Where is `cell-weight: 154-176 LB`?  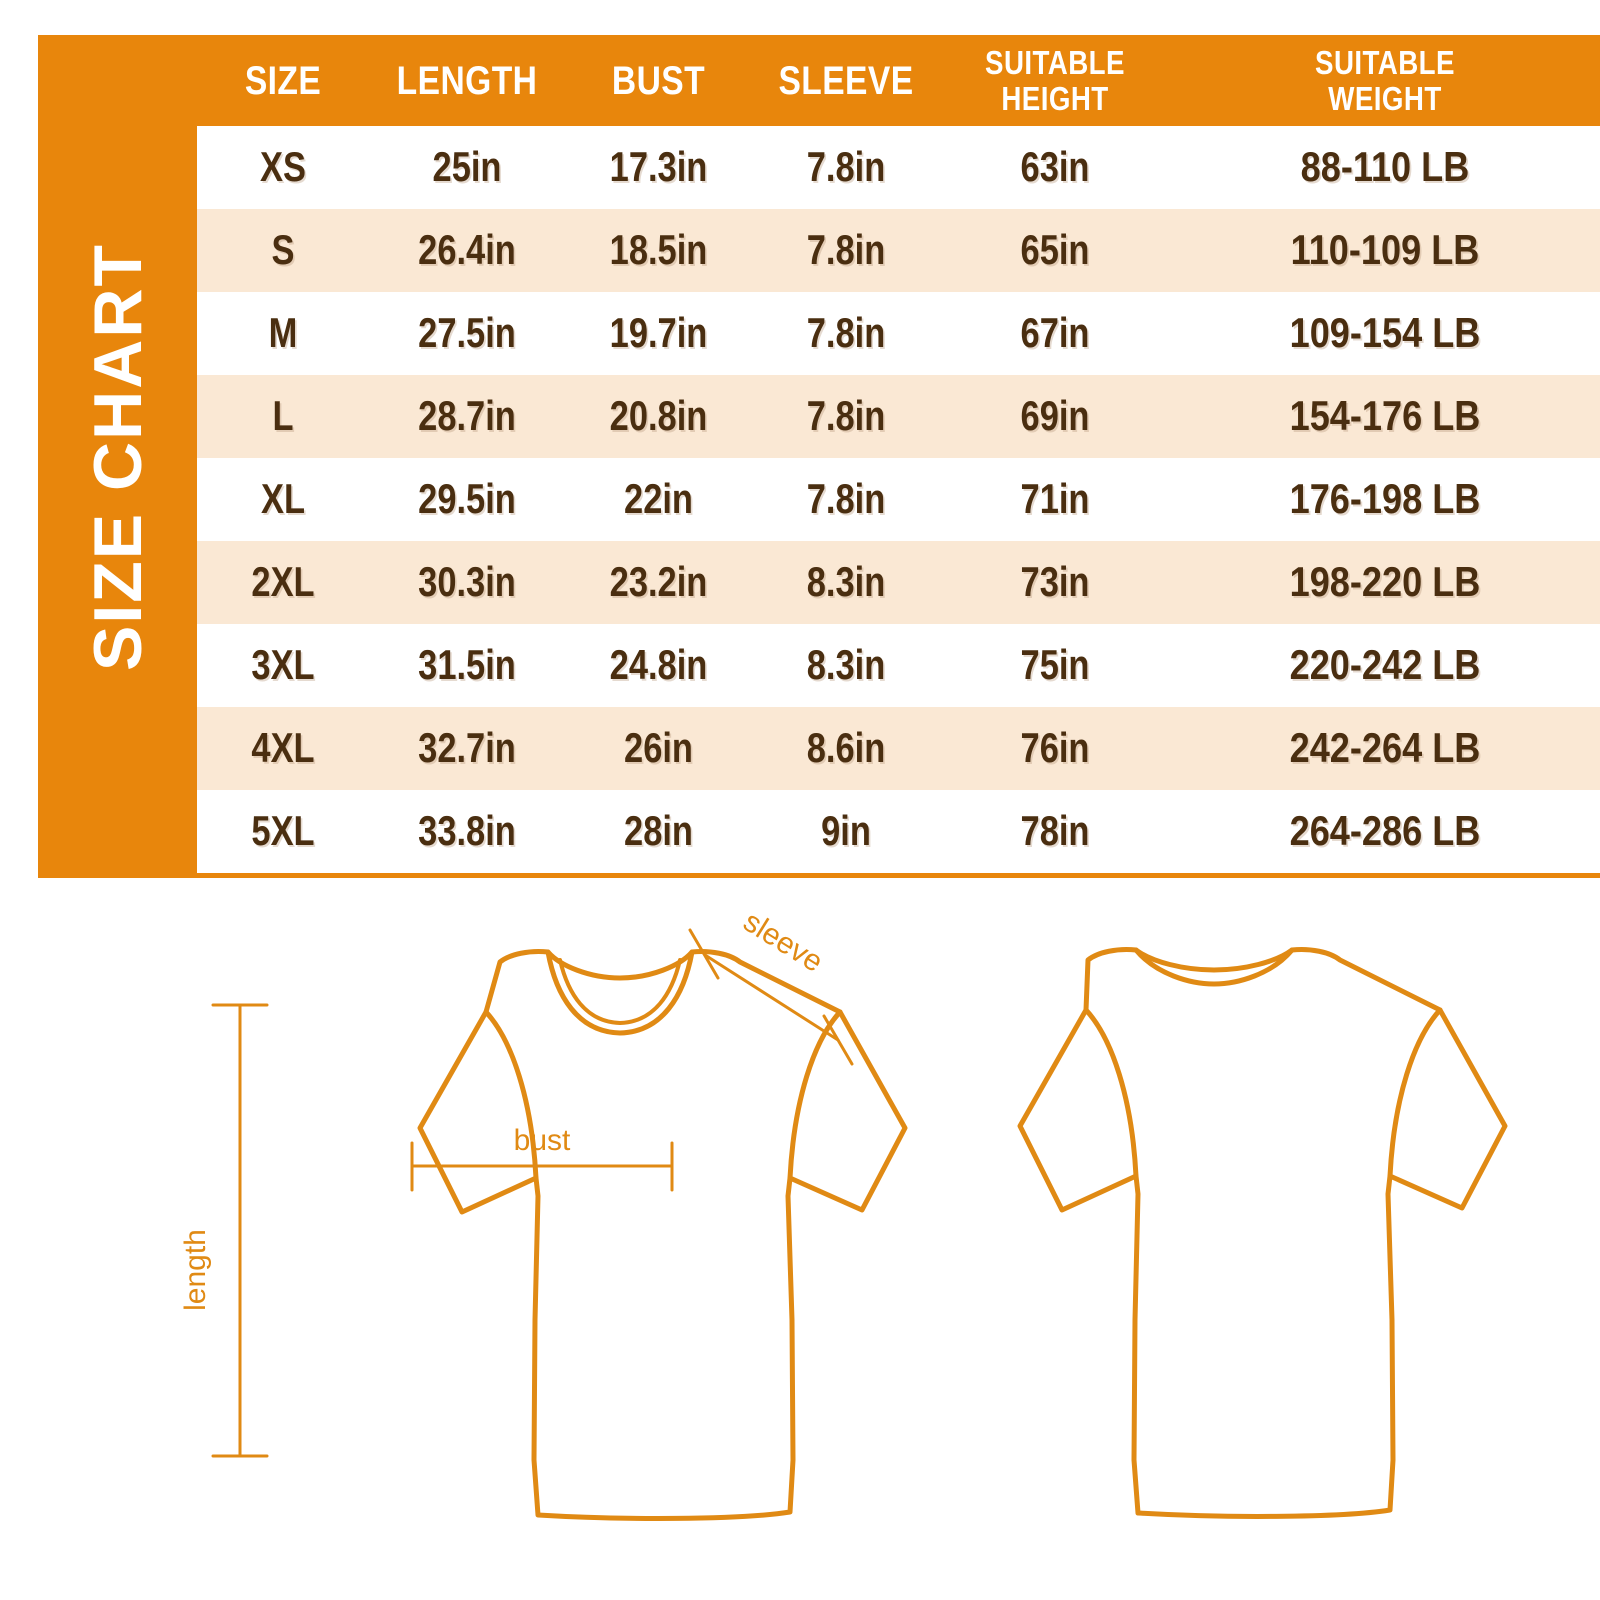 cell-weight: 154-176 LB is located at coordinates (1385, 416).